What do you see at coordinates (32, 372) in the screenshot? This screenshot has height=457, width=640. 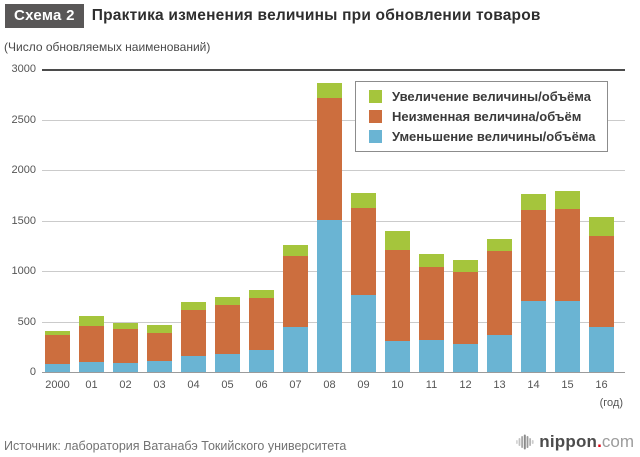 I see `y-tick-label-0: 0` at bounding box center [32, 372].